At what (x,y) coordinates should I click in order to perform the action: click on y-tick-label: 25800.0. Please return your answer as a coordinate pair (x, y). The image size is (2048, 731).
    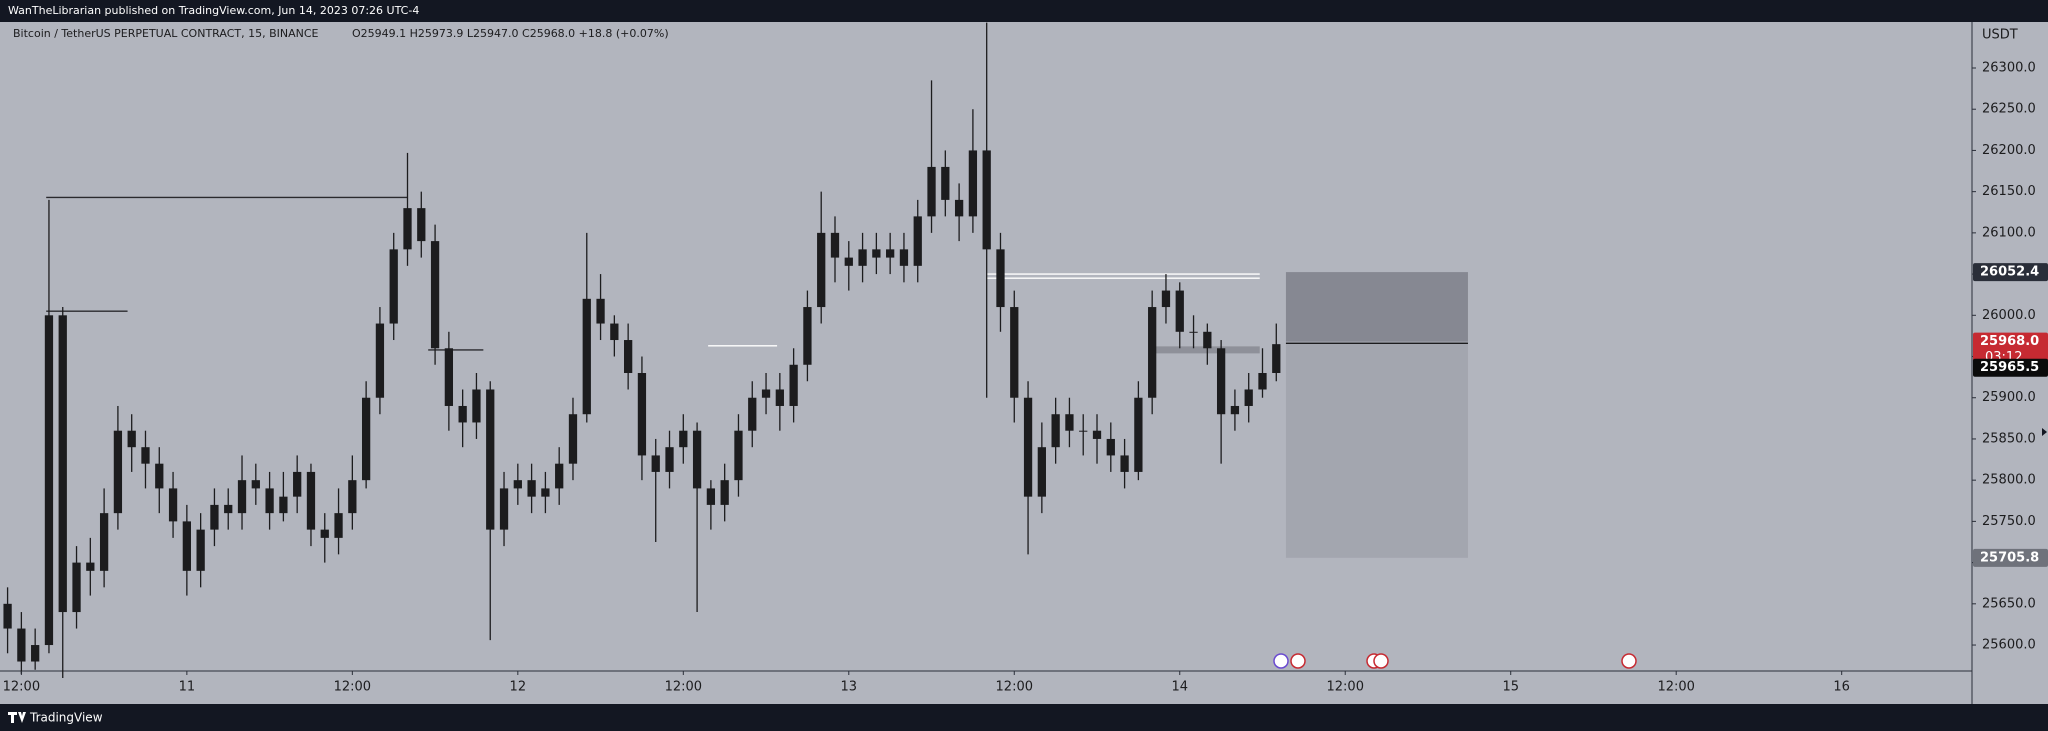
    Looking at the image, I should click on (2009, 480).